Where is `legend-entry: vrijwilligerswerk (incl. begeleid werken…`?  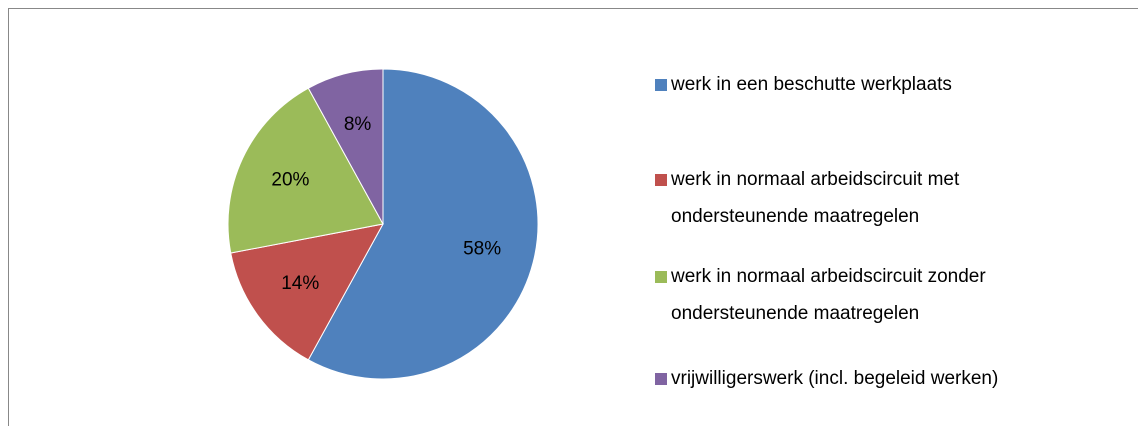
legend-entry: vrijwilligerswerk (incl. begeleid werken… is located at coordinates (878, 378).